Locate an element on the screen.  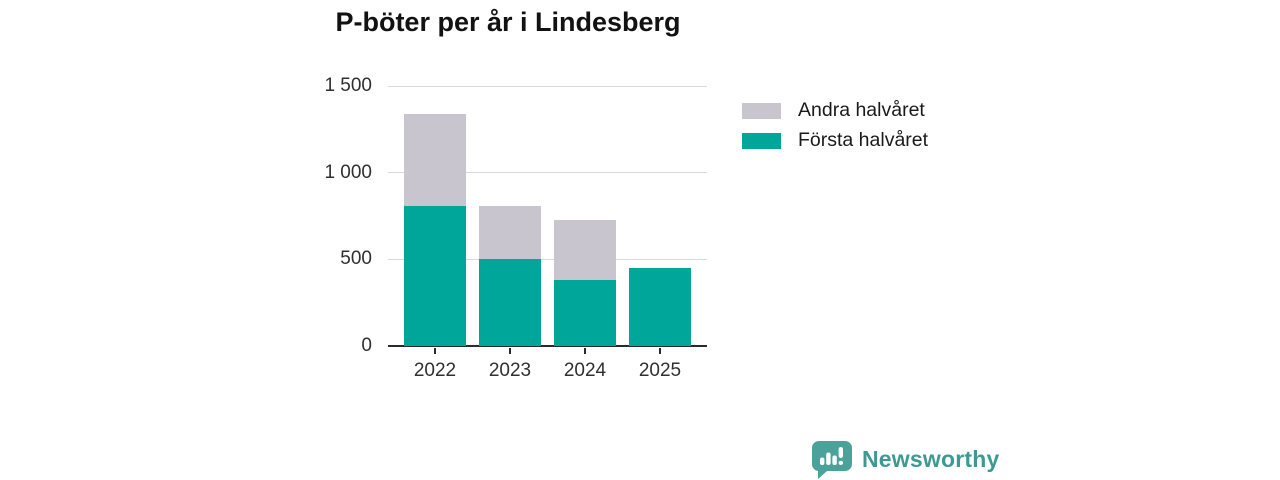
legend-item-andra-halvåret: Andra halvåret is located at coordinates (835, 111).